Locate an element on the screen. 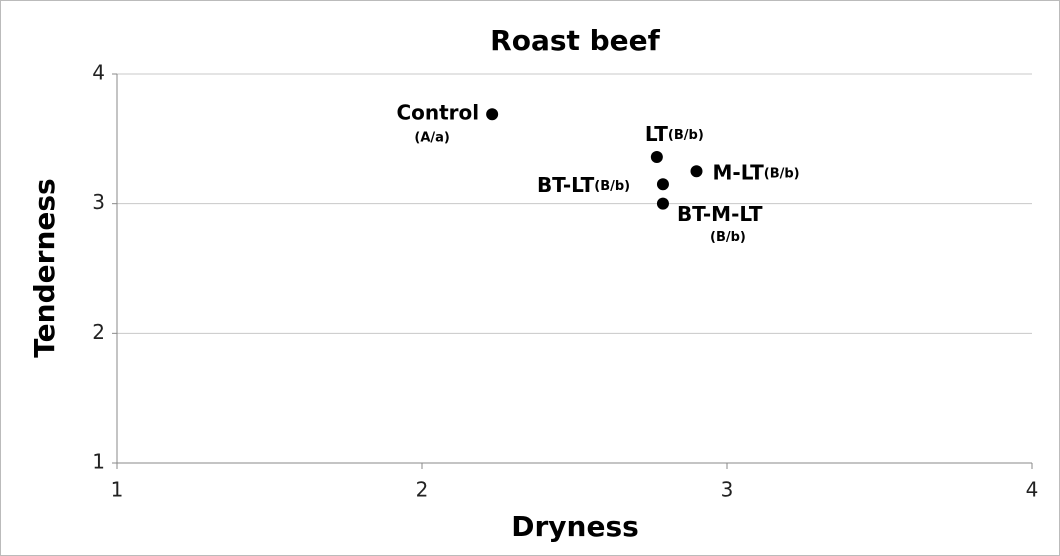 The height and width of the screenshot is (556, 1060). y-tick-label: 2 is located at coordinates (98, 332).